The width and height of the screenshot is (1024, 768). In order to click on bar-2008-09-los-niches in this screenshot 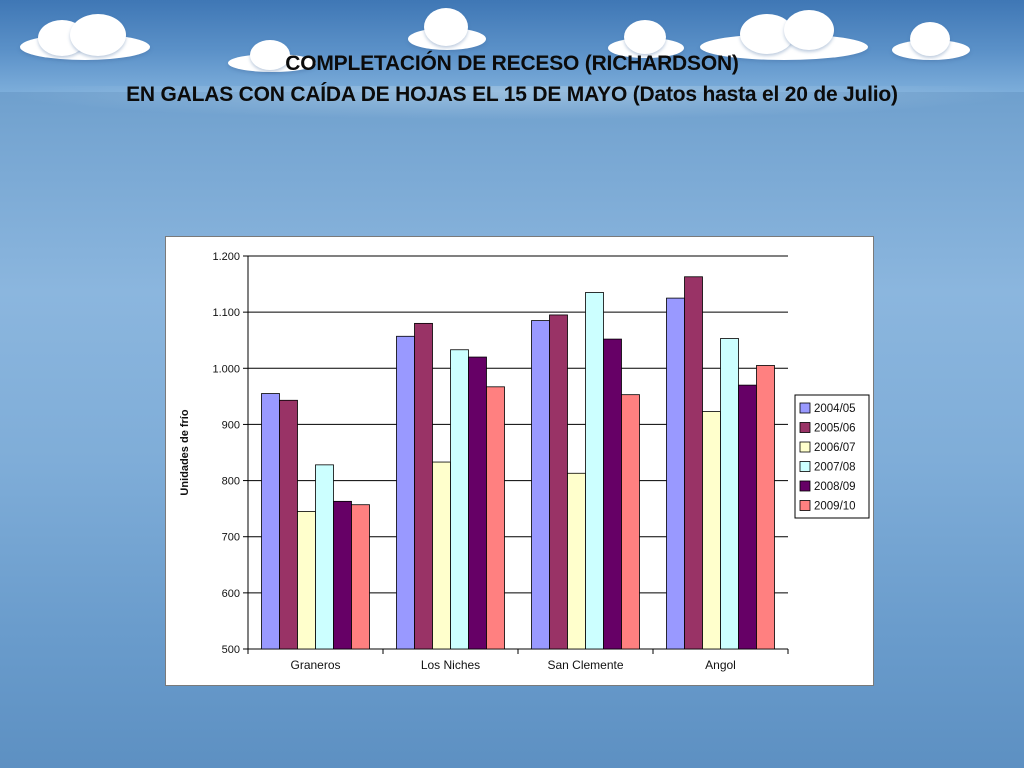, I will do `click(477, 503)`.